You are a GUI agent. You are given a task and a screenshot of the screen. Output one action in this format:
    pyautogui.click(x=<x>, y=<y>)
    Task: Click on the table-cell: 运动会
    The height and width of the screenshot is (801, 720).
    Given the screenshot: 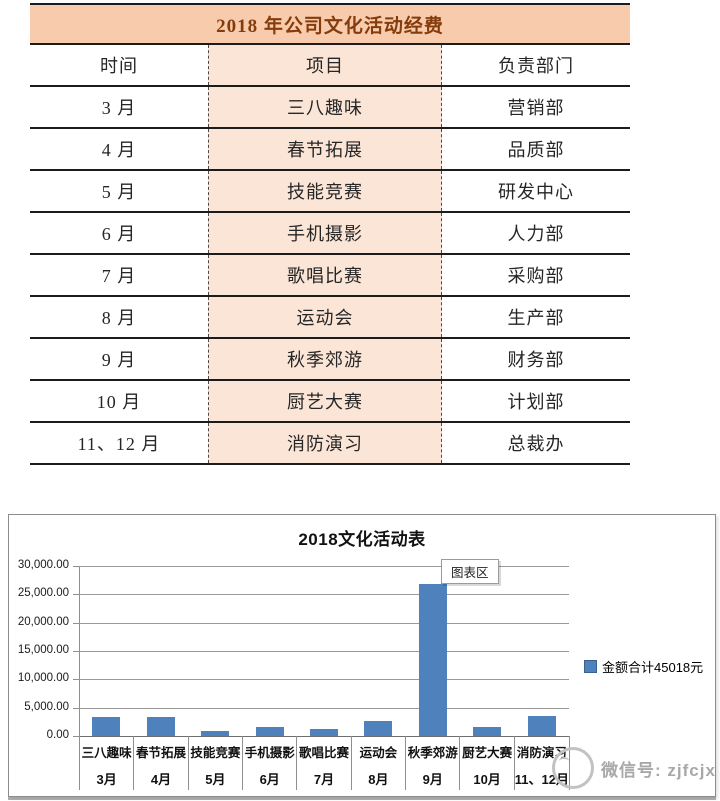 What is the action you would take?
    pyautogui.click(x=325, y=317)
    